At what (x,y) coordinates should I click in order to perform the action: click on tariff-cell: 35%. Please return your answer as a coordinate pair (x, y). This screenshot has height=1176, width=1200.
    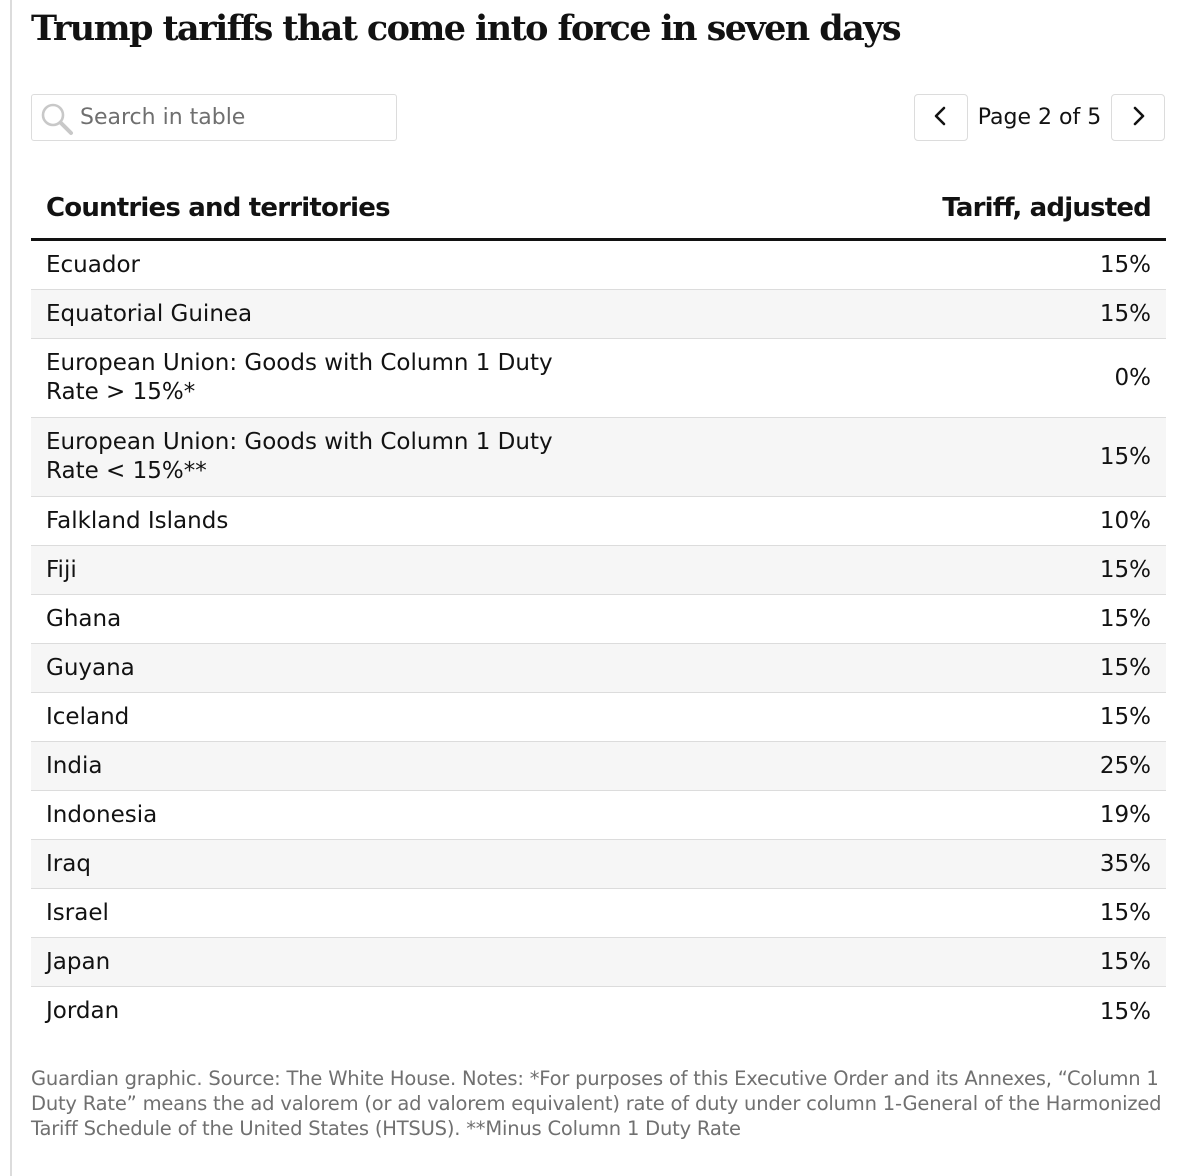
    Looking at the image, I should click on (1125, 864).